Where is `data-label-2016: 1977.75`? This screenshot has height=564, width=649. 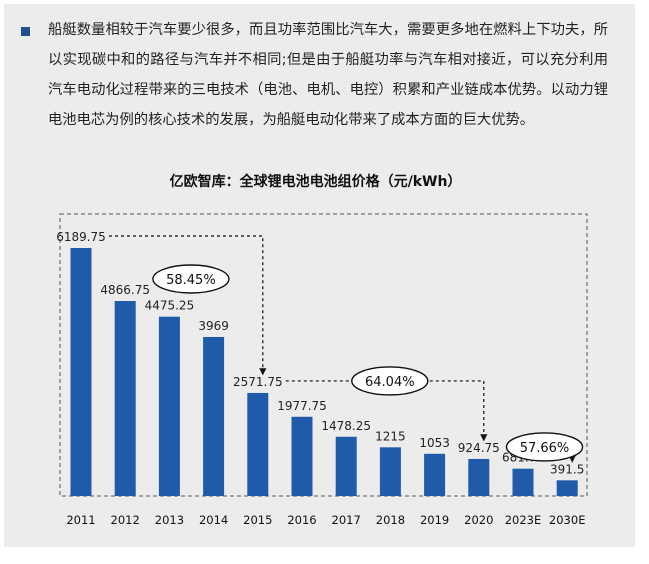
data-label-2016: 1977.75 is located at coordinates (302, 406).